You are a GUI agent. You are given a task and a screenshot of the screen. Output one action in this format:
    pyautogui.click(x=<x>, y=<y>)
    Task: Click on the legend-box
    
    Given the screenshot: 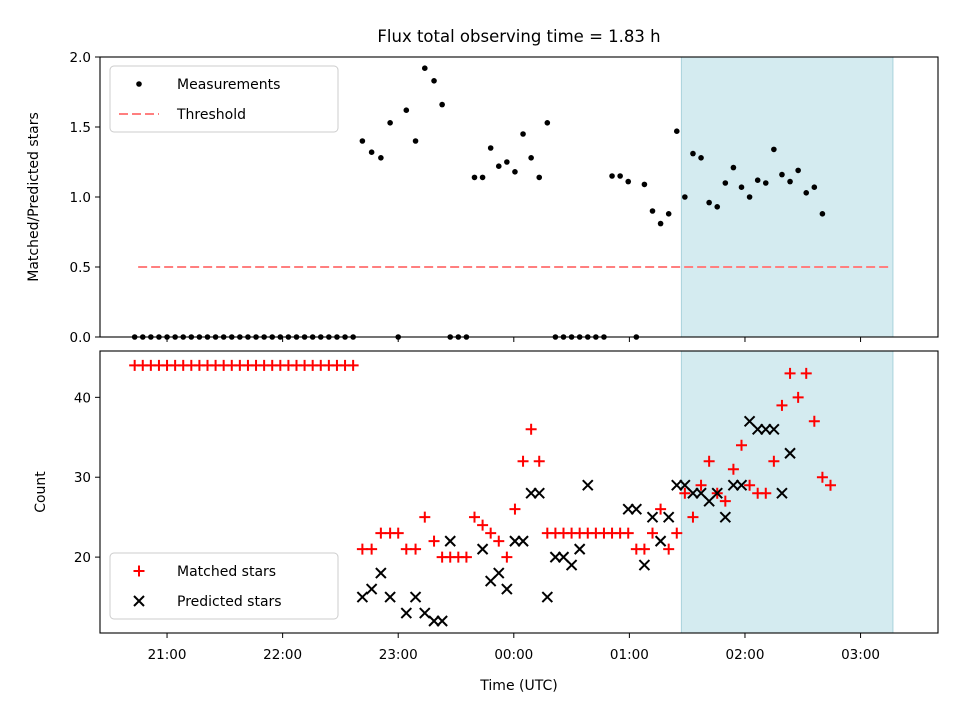 What is the action you would take?
    pyautogui.click(x=224, y=99)
    